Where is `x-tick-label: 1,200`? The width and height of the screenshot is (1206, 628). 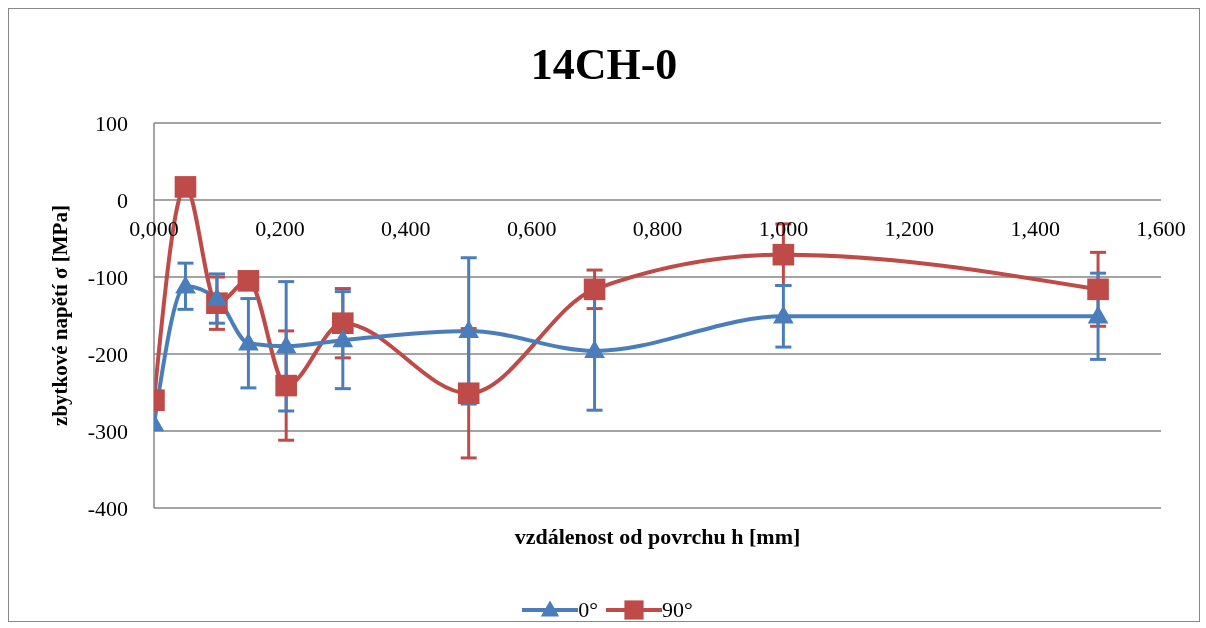
x-tick-label: 1,200 is located at coordinates (909, 228).